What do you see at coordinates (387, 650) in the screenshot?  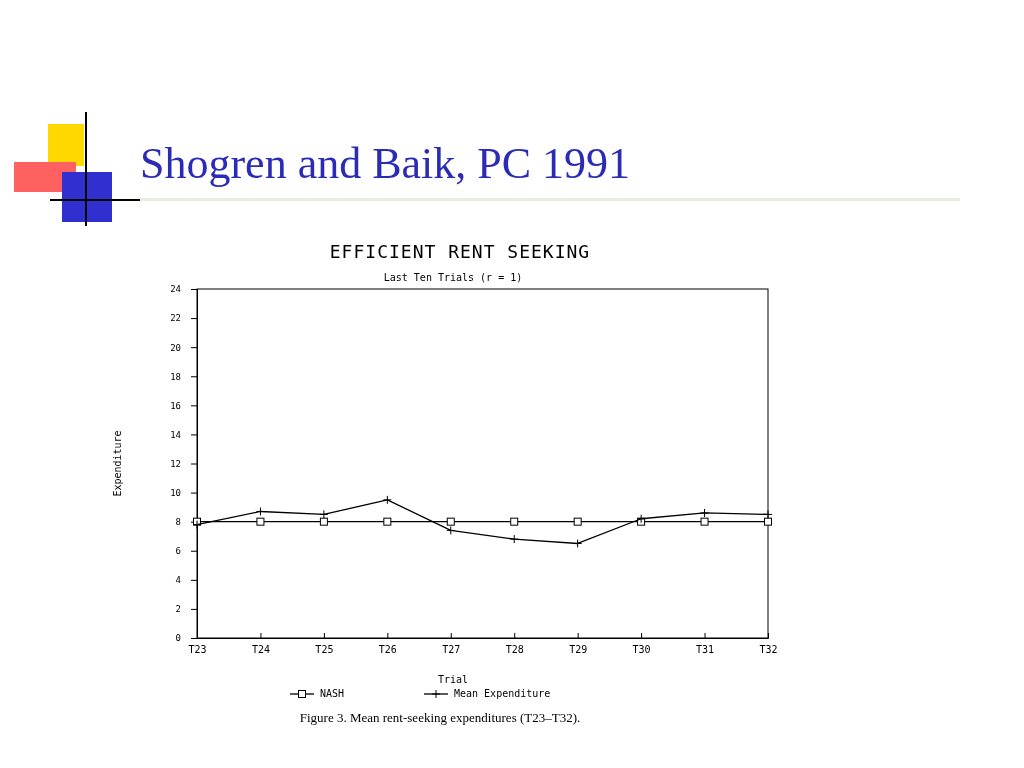 I see `x-tick-label: T26` at bounding box center [387, 650].